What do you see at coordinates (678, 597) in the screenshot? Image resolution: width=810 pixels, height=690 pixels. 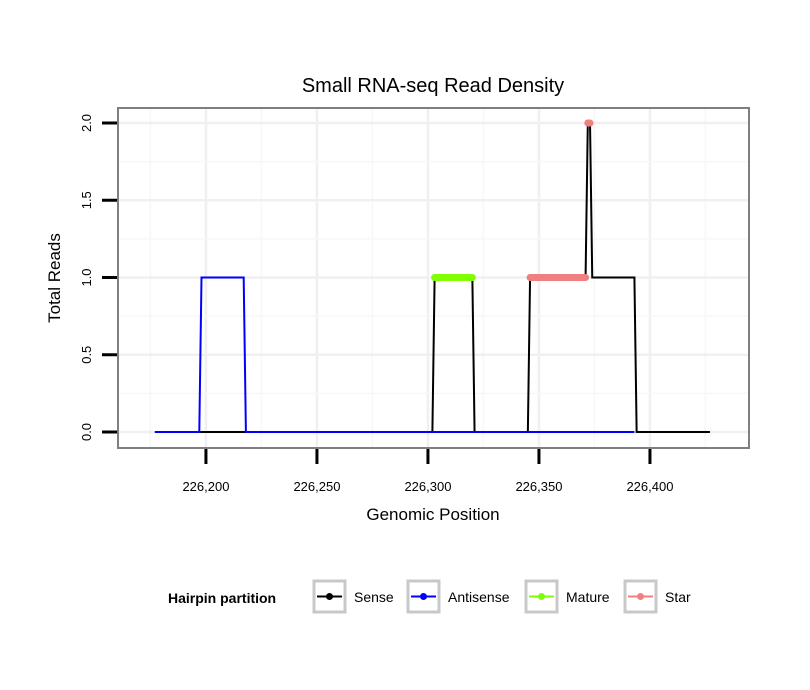 I see `legend-label-star: Star` at bounding box center [678, 597].